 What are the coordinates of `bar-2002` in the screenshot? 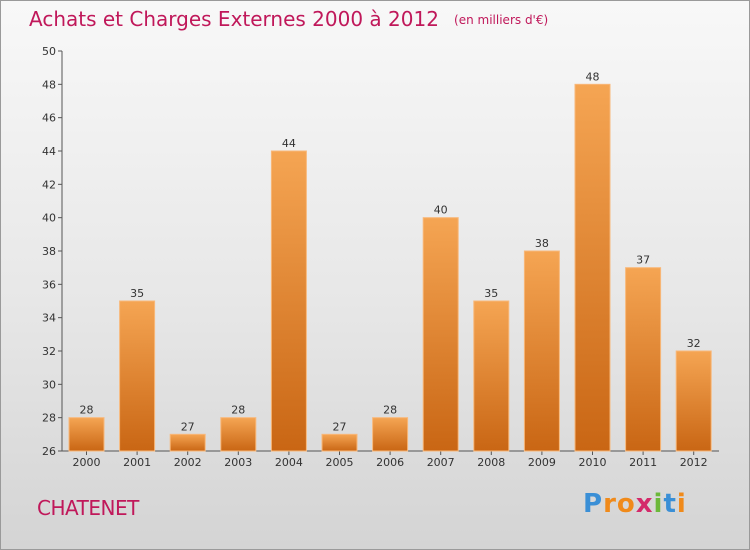 It's located at (187, 442).